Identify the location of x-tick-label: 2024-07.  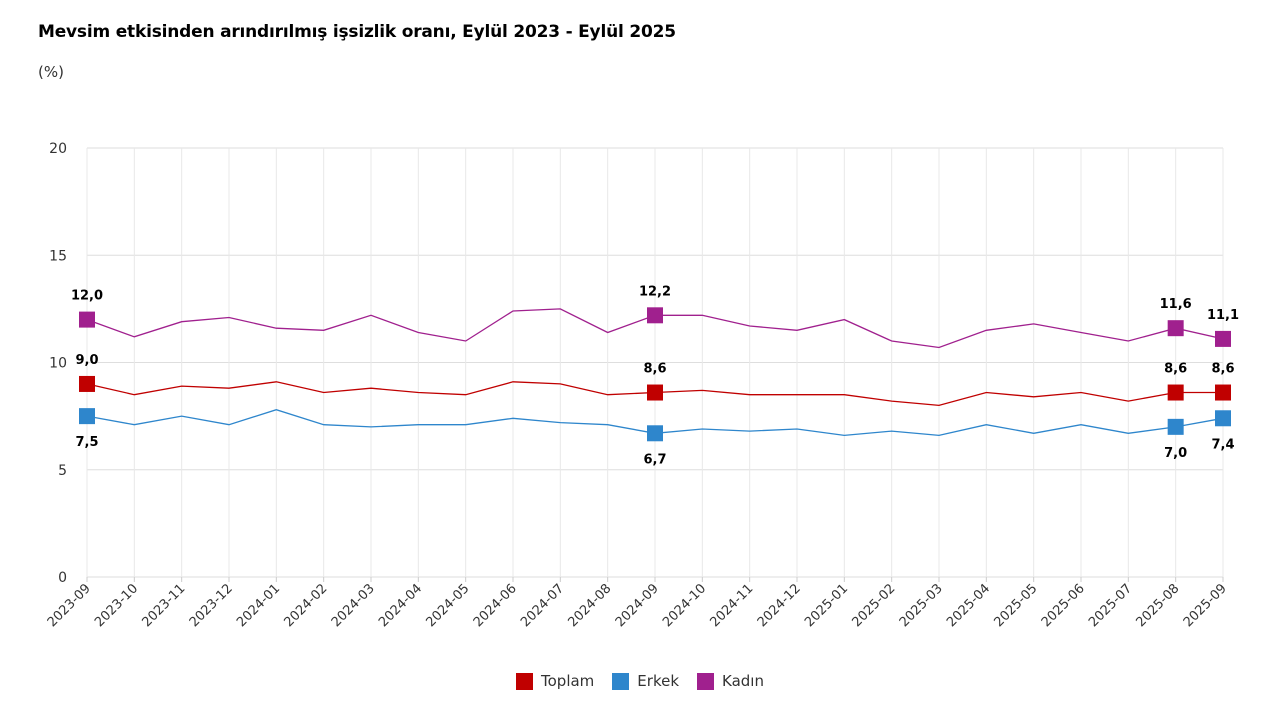
(542, 605).